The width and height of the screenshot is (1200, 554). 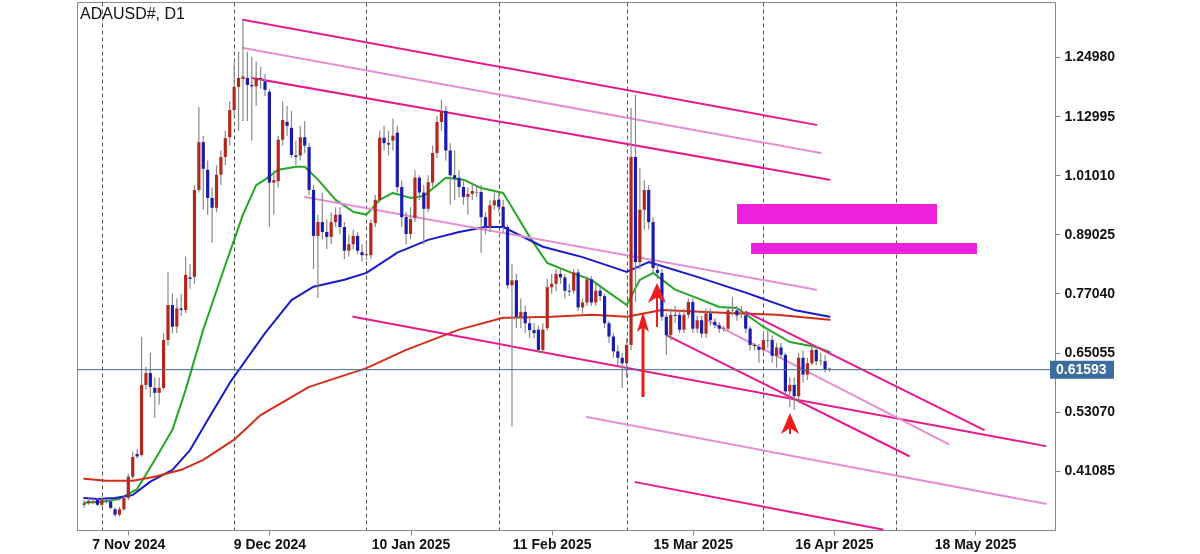 I want to click on y-tick-label: 0.65055, so click(x=1090, y=352).